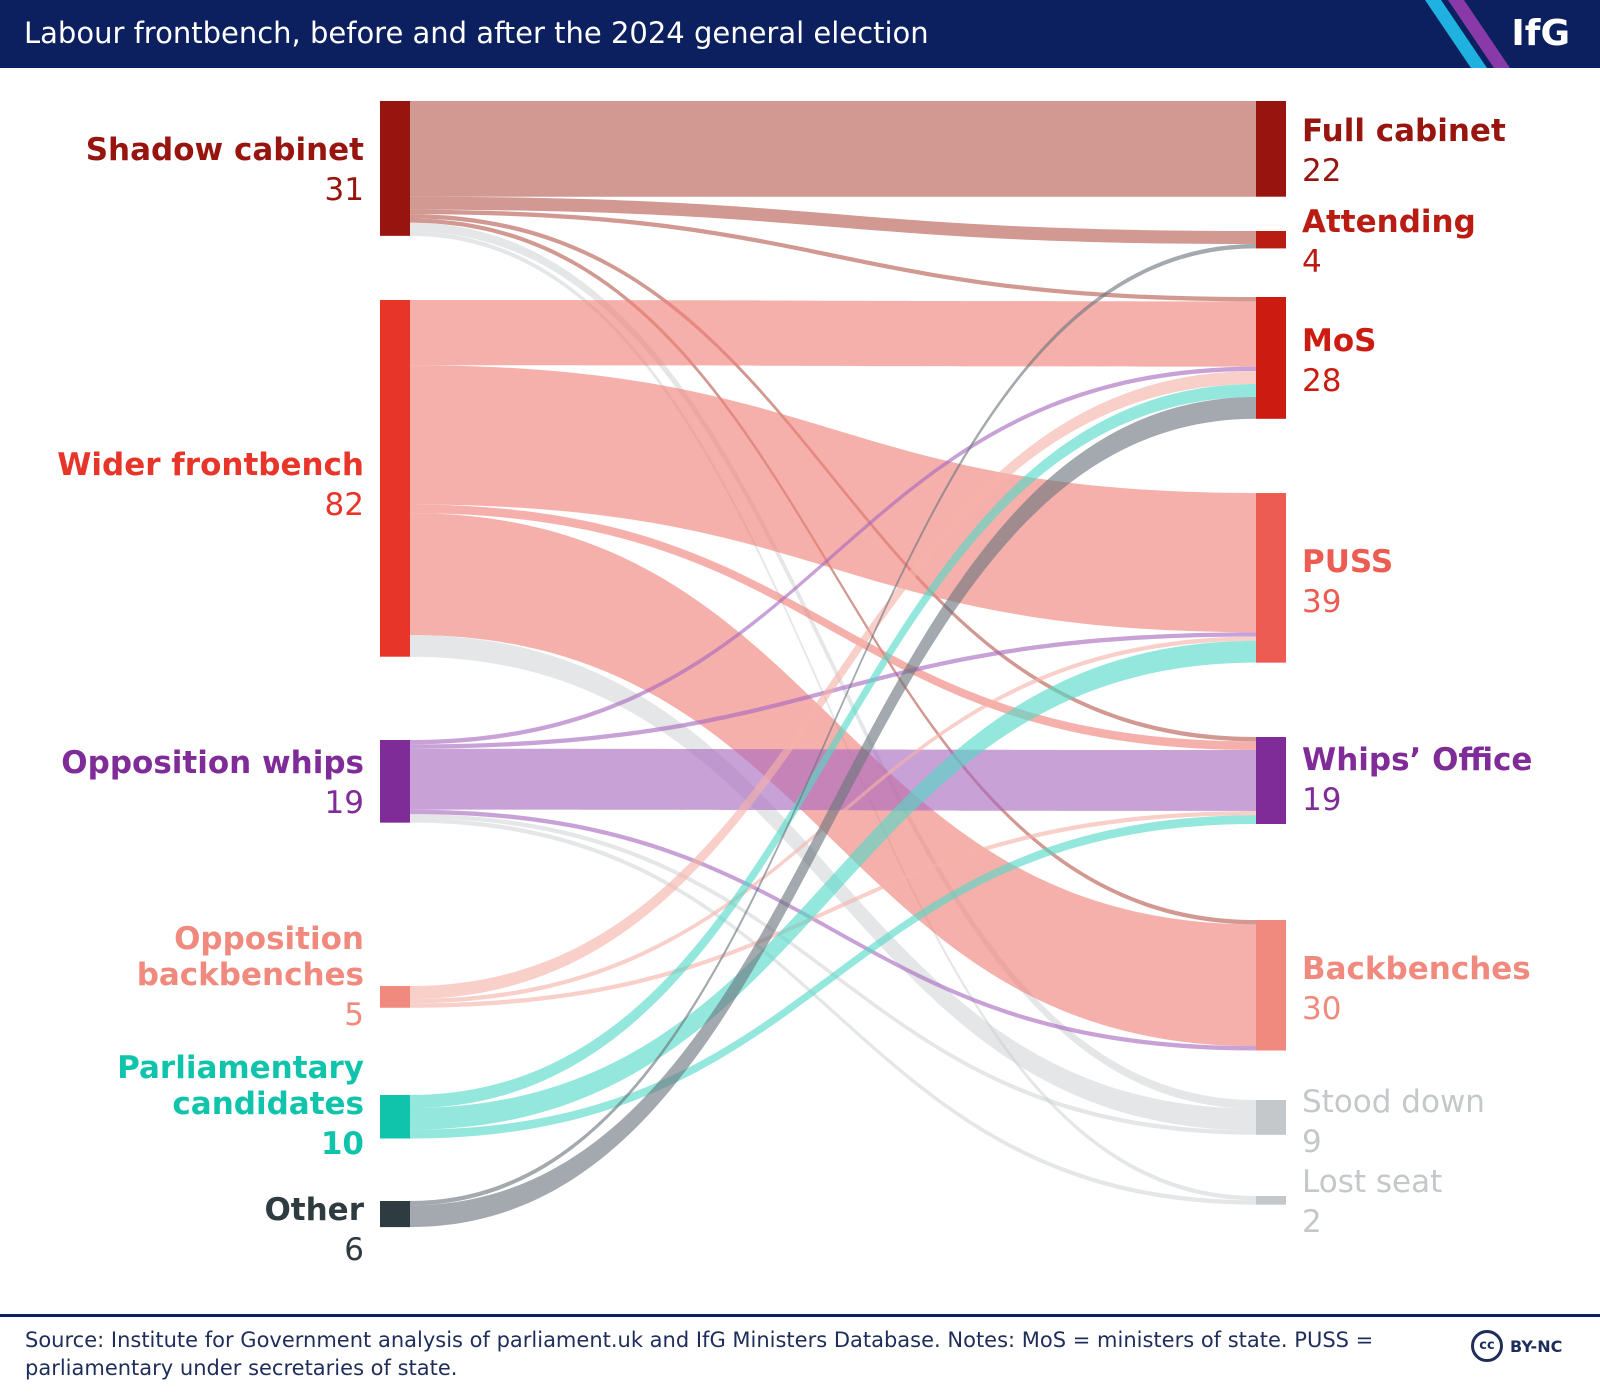 The height and width of the screenshot is (1394, 1600). What do you see at coordinates (1416, 969) in the screenshot?
I see `target-label-backbenches: Backbenches` at bounding box center [1416, 969].